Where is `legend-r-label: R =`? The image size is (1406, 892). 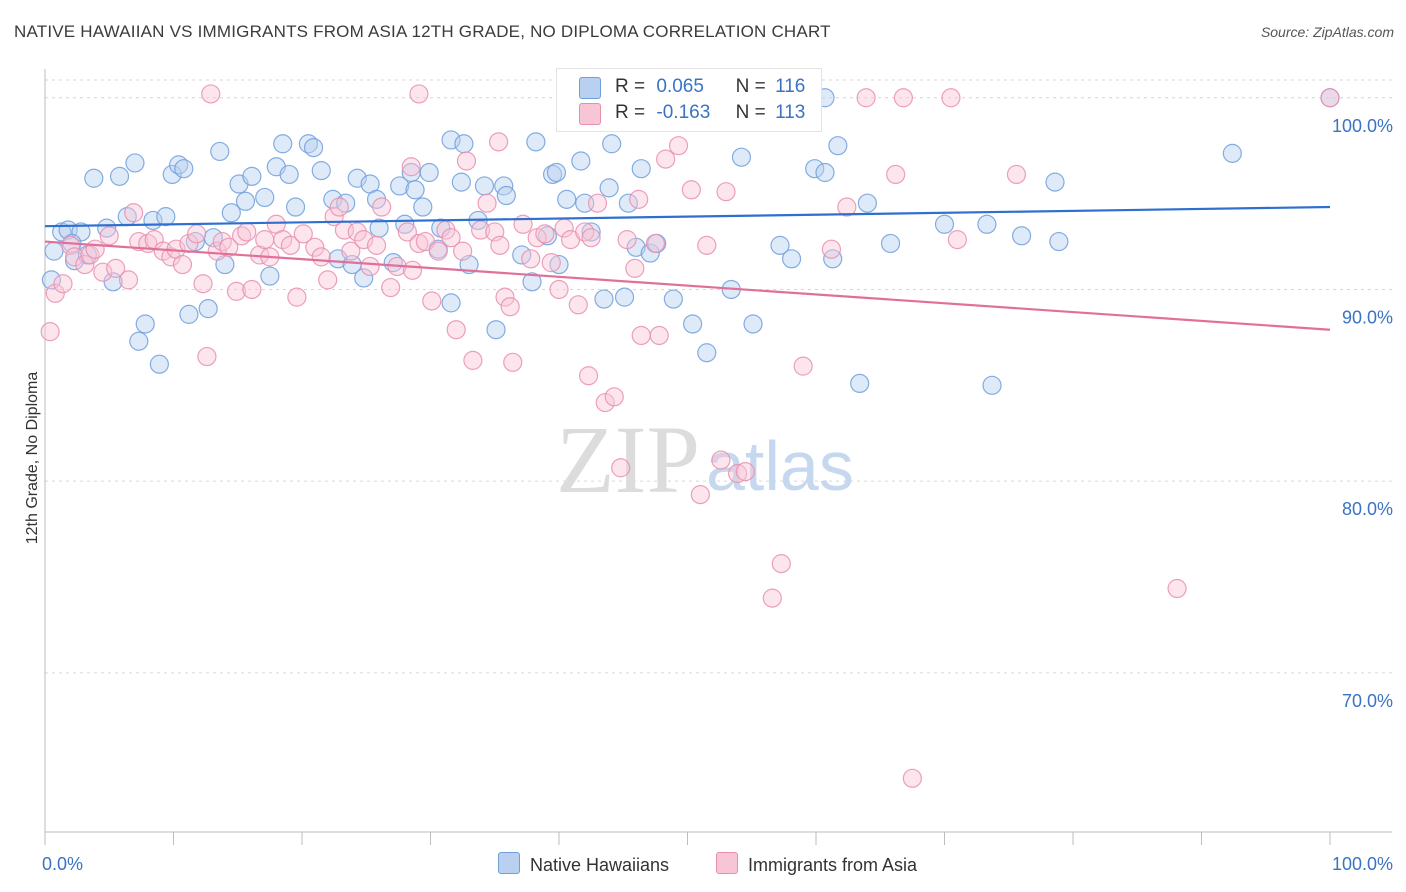 legend-r-label: R = is located at coordinates (630, 86).